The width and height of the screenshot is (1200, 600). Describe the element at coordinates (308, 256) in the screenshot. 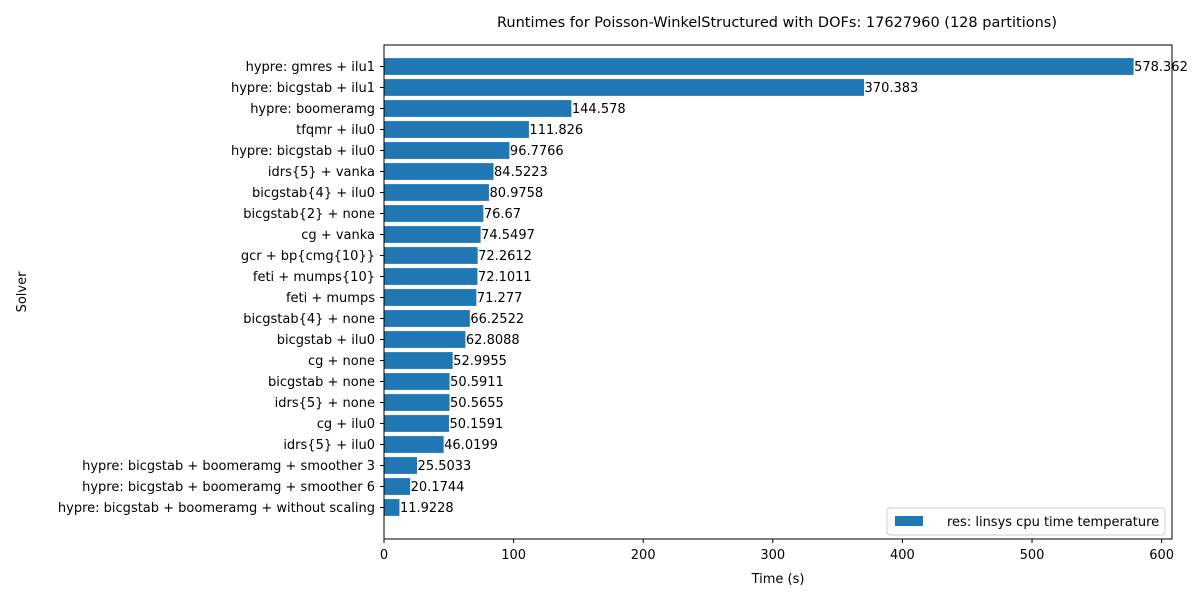

I see `y-tick-label: gcr + bp{cmg{10}}` at that location.